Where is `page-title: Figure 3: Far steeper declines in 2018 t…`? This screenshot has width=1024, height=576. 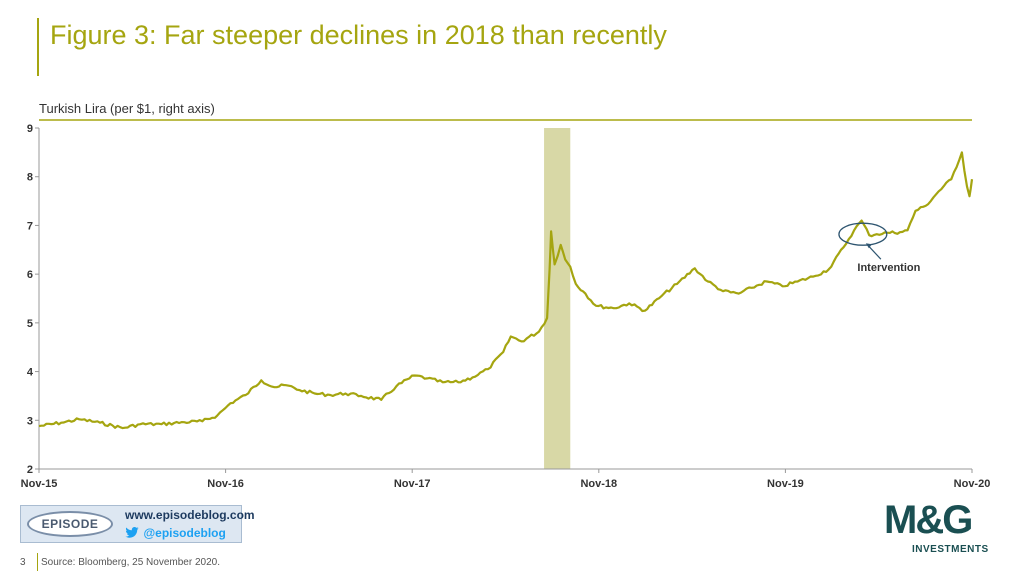 page-title: Figure 3: Far steeper declines in 2018 t… is located at coordinates (358, 35).